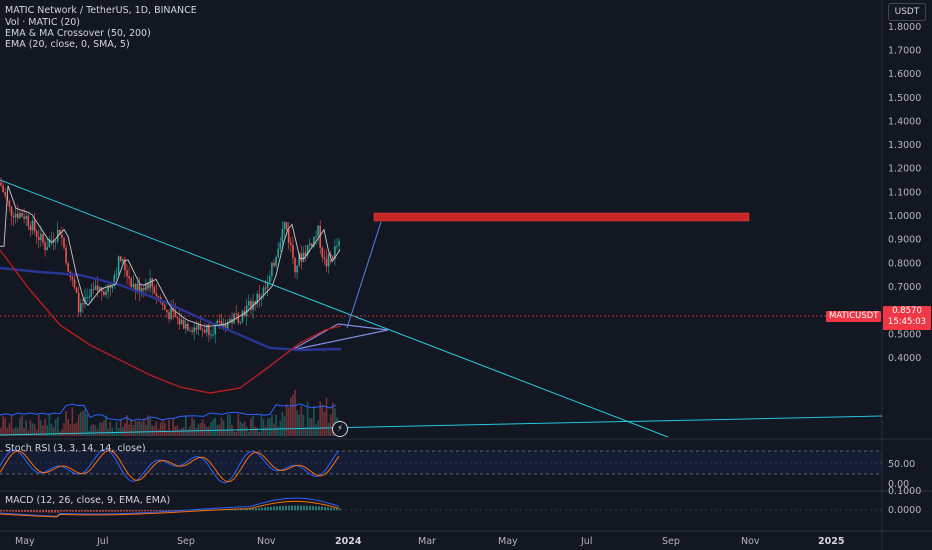 The image size is (932, 550). I want to click on indicator-legend-volume: Vol · MATIC (20), so click(42, 22).